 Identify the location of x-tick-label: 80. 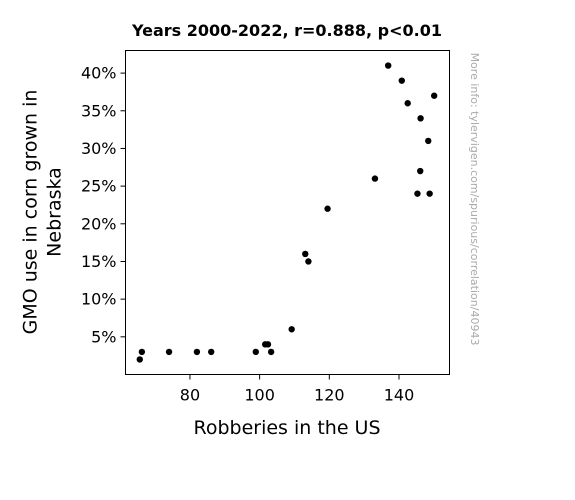
(190, 395).